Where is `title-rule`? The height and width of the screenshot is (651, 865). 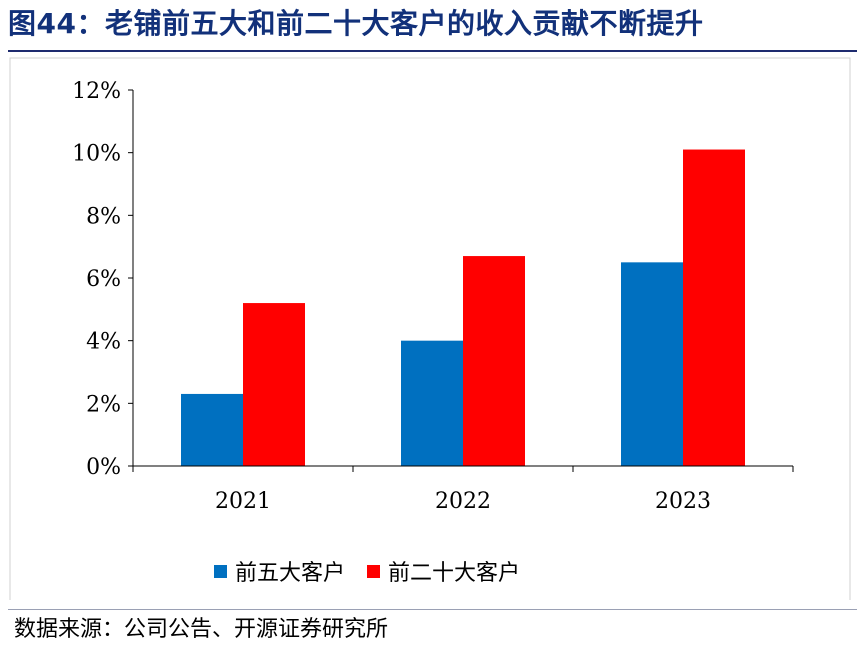 title-rule is located at coordinates (432, 51).